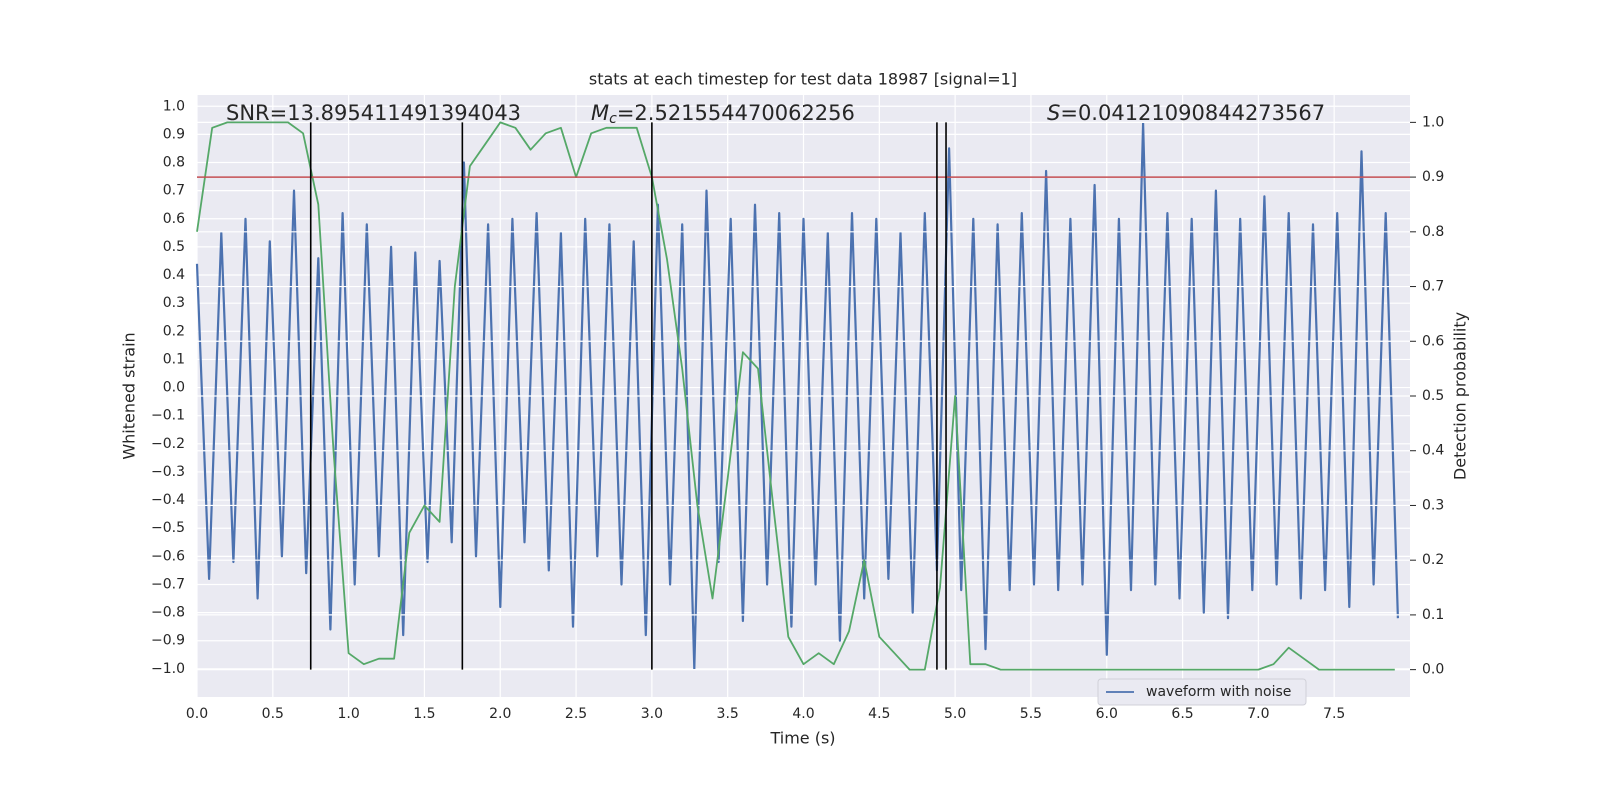 The width and height of the screenshot is (1600, 800). I want to click on annotation-text: =0.04121090844273567, so click(1192, 113).